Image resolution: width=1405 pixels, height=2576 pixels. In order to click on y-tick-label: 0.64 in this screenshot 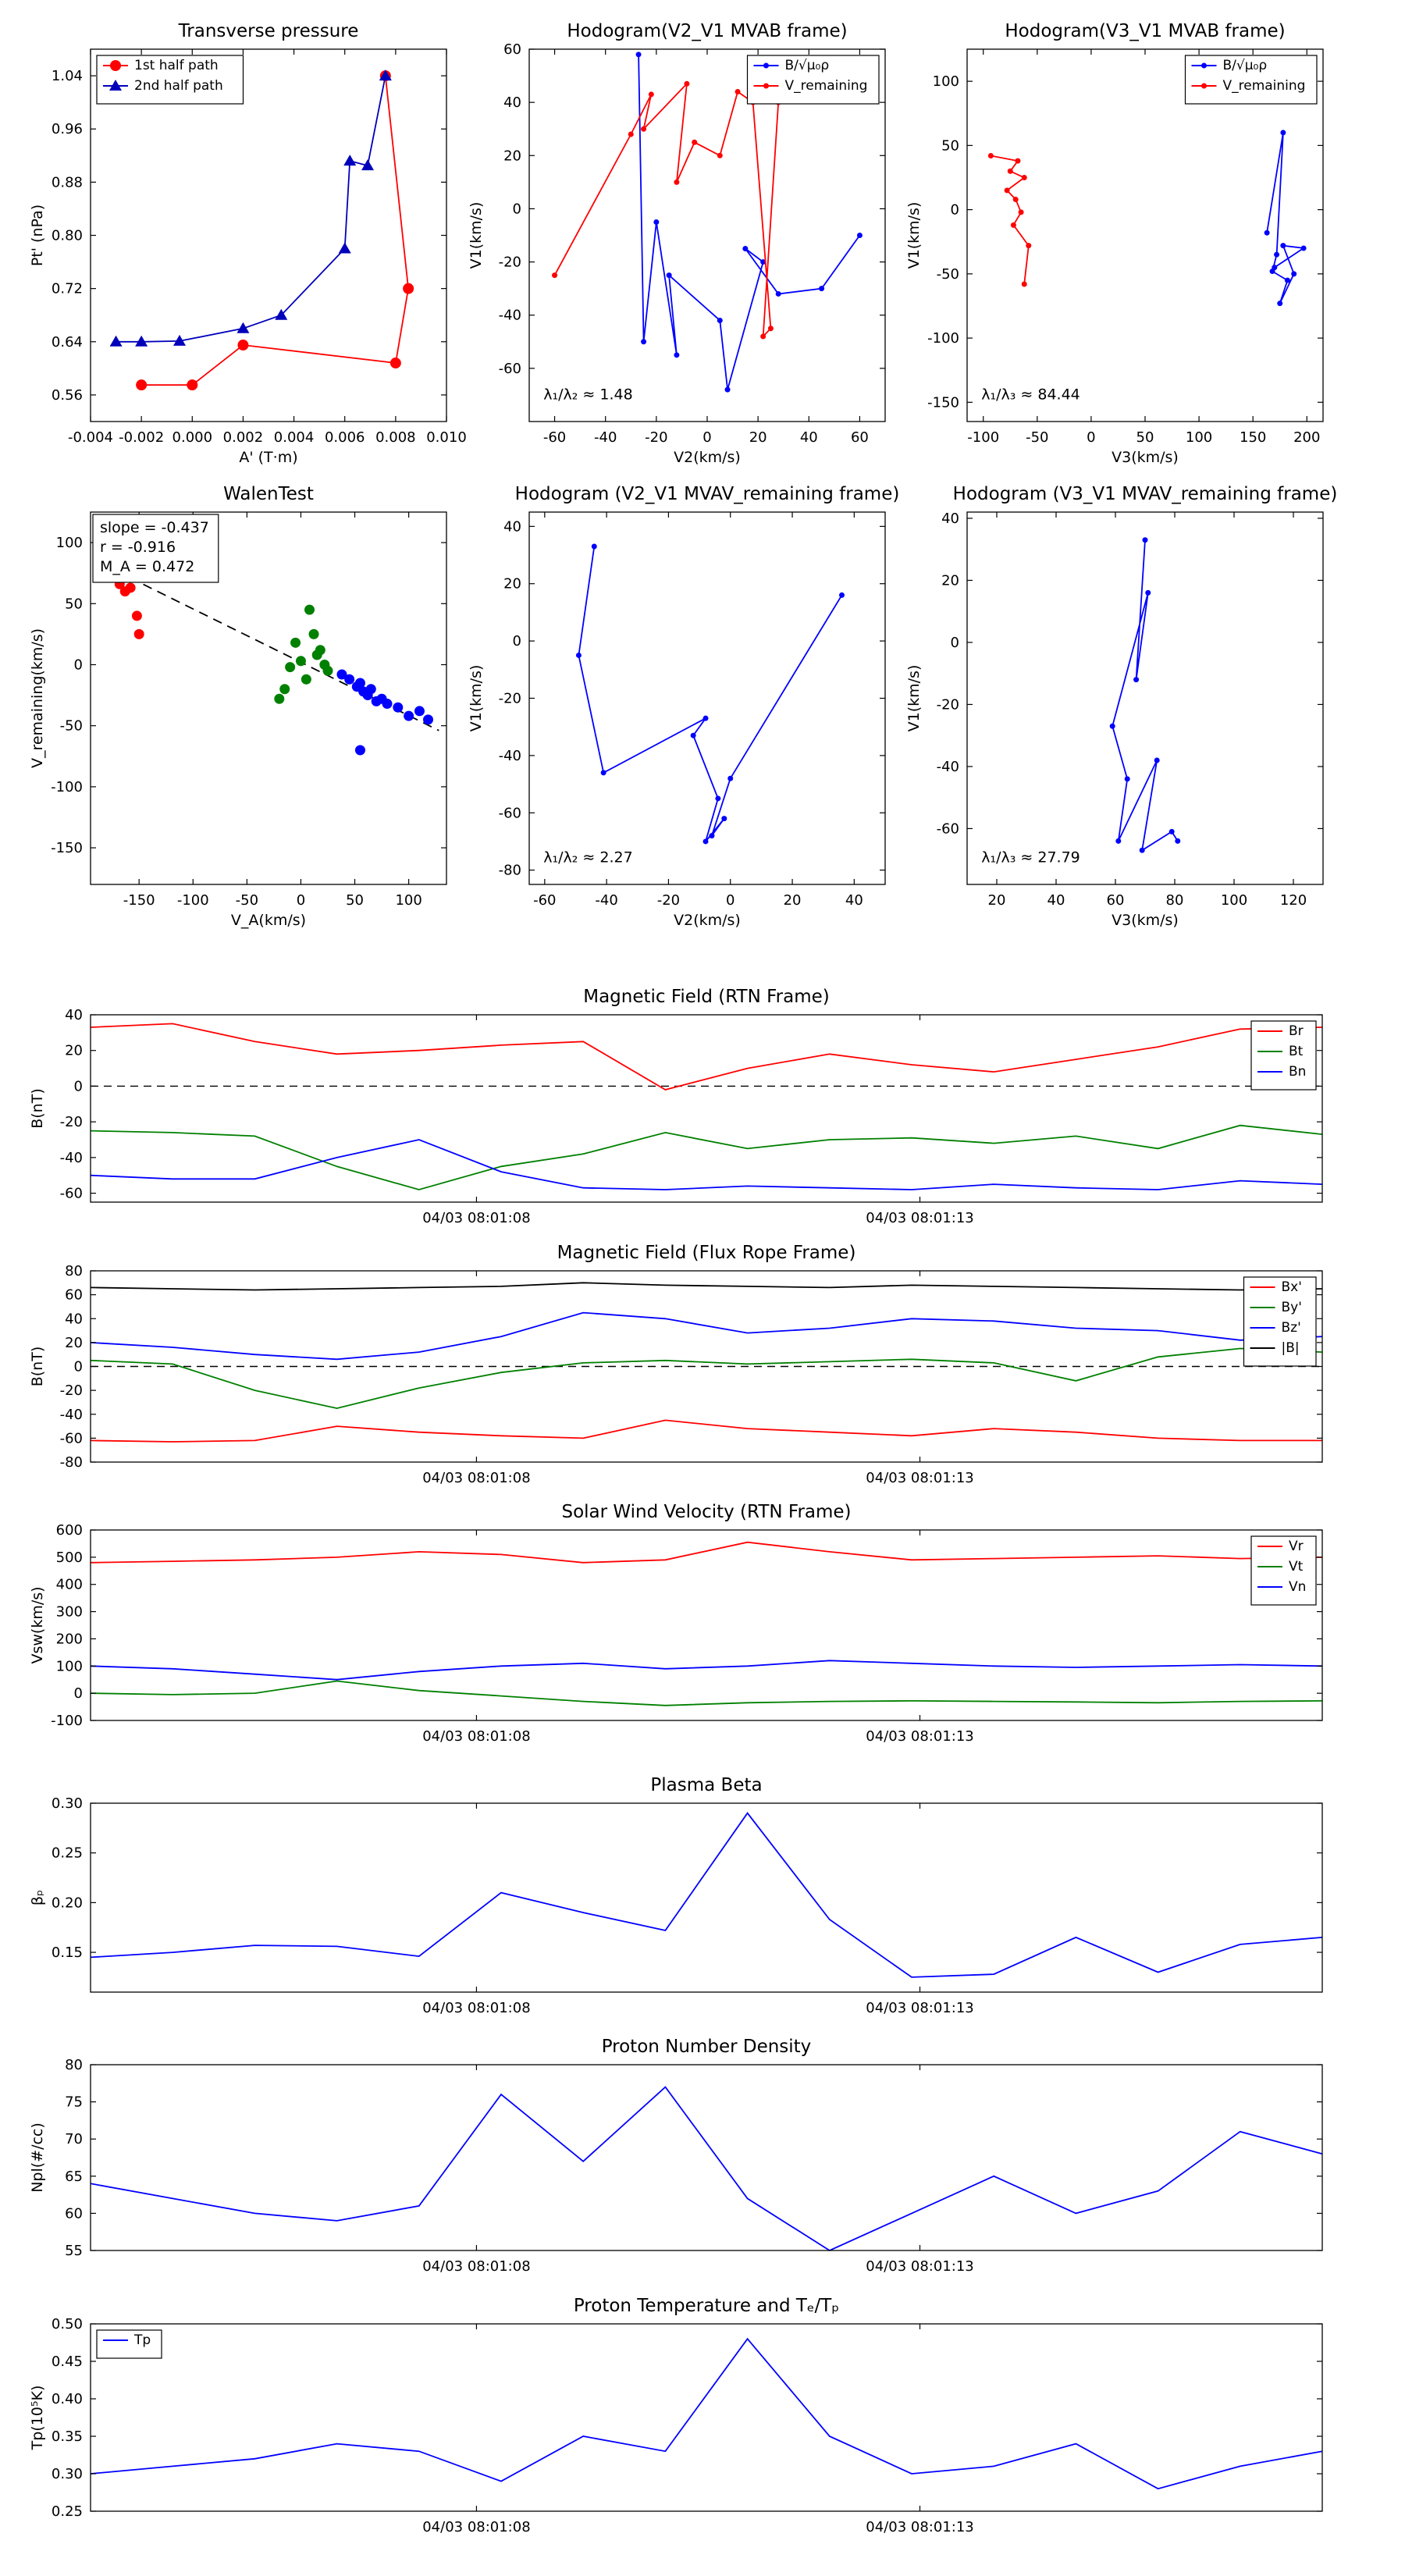, I will do `click(68, 342)`.